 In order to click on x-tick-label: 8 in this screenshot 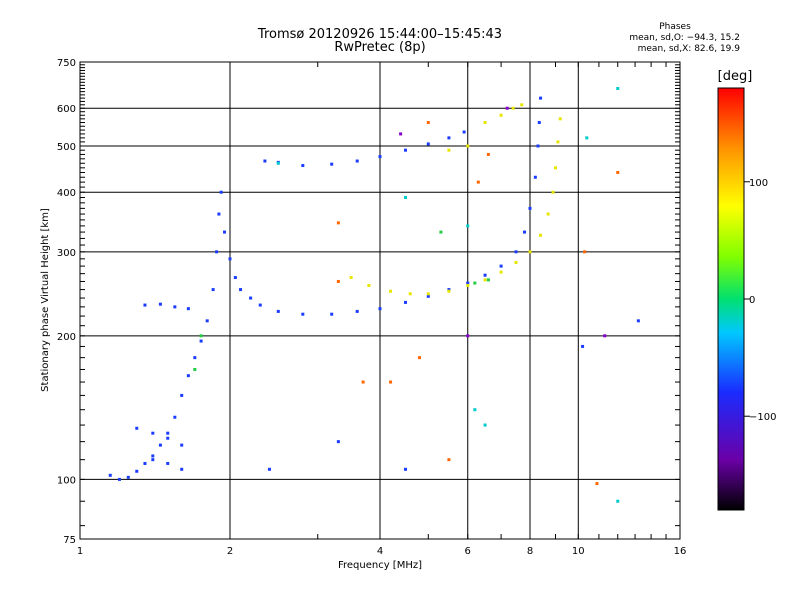, I will do `click(530, 551)`.